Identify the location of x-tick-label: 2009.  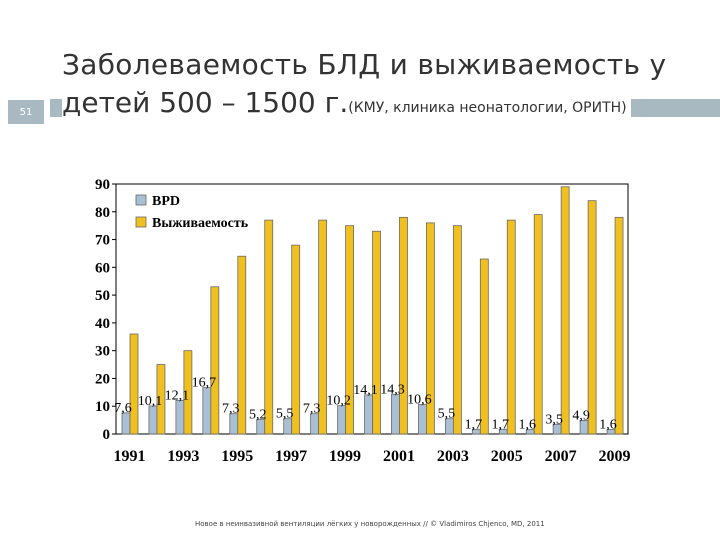
(615, 456).